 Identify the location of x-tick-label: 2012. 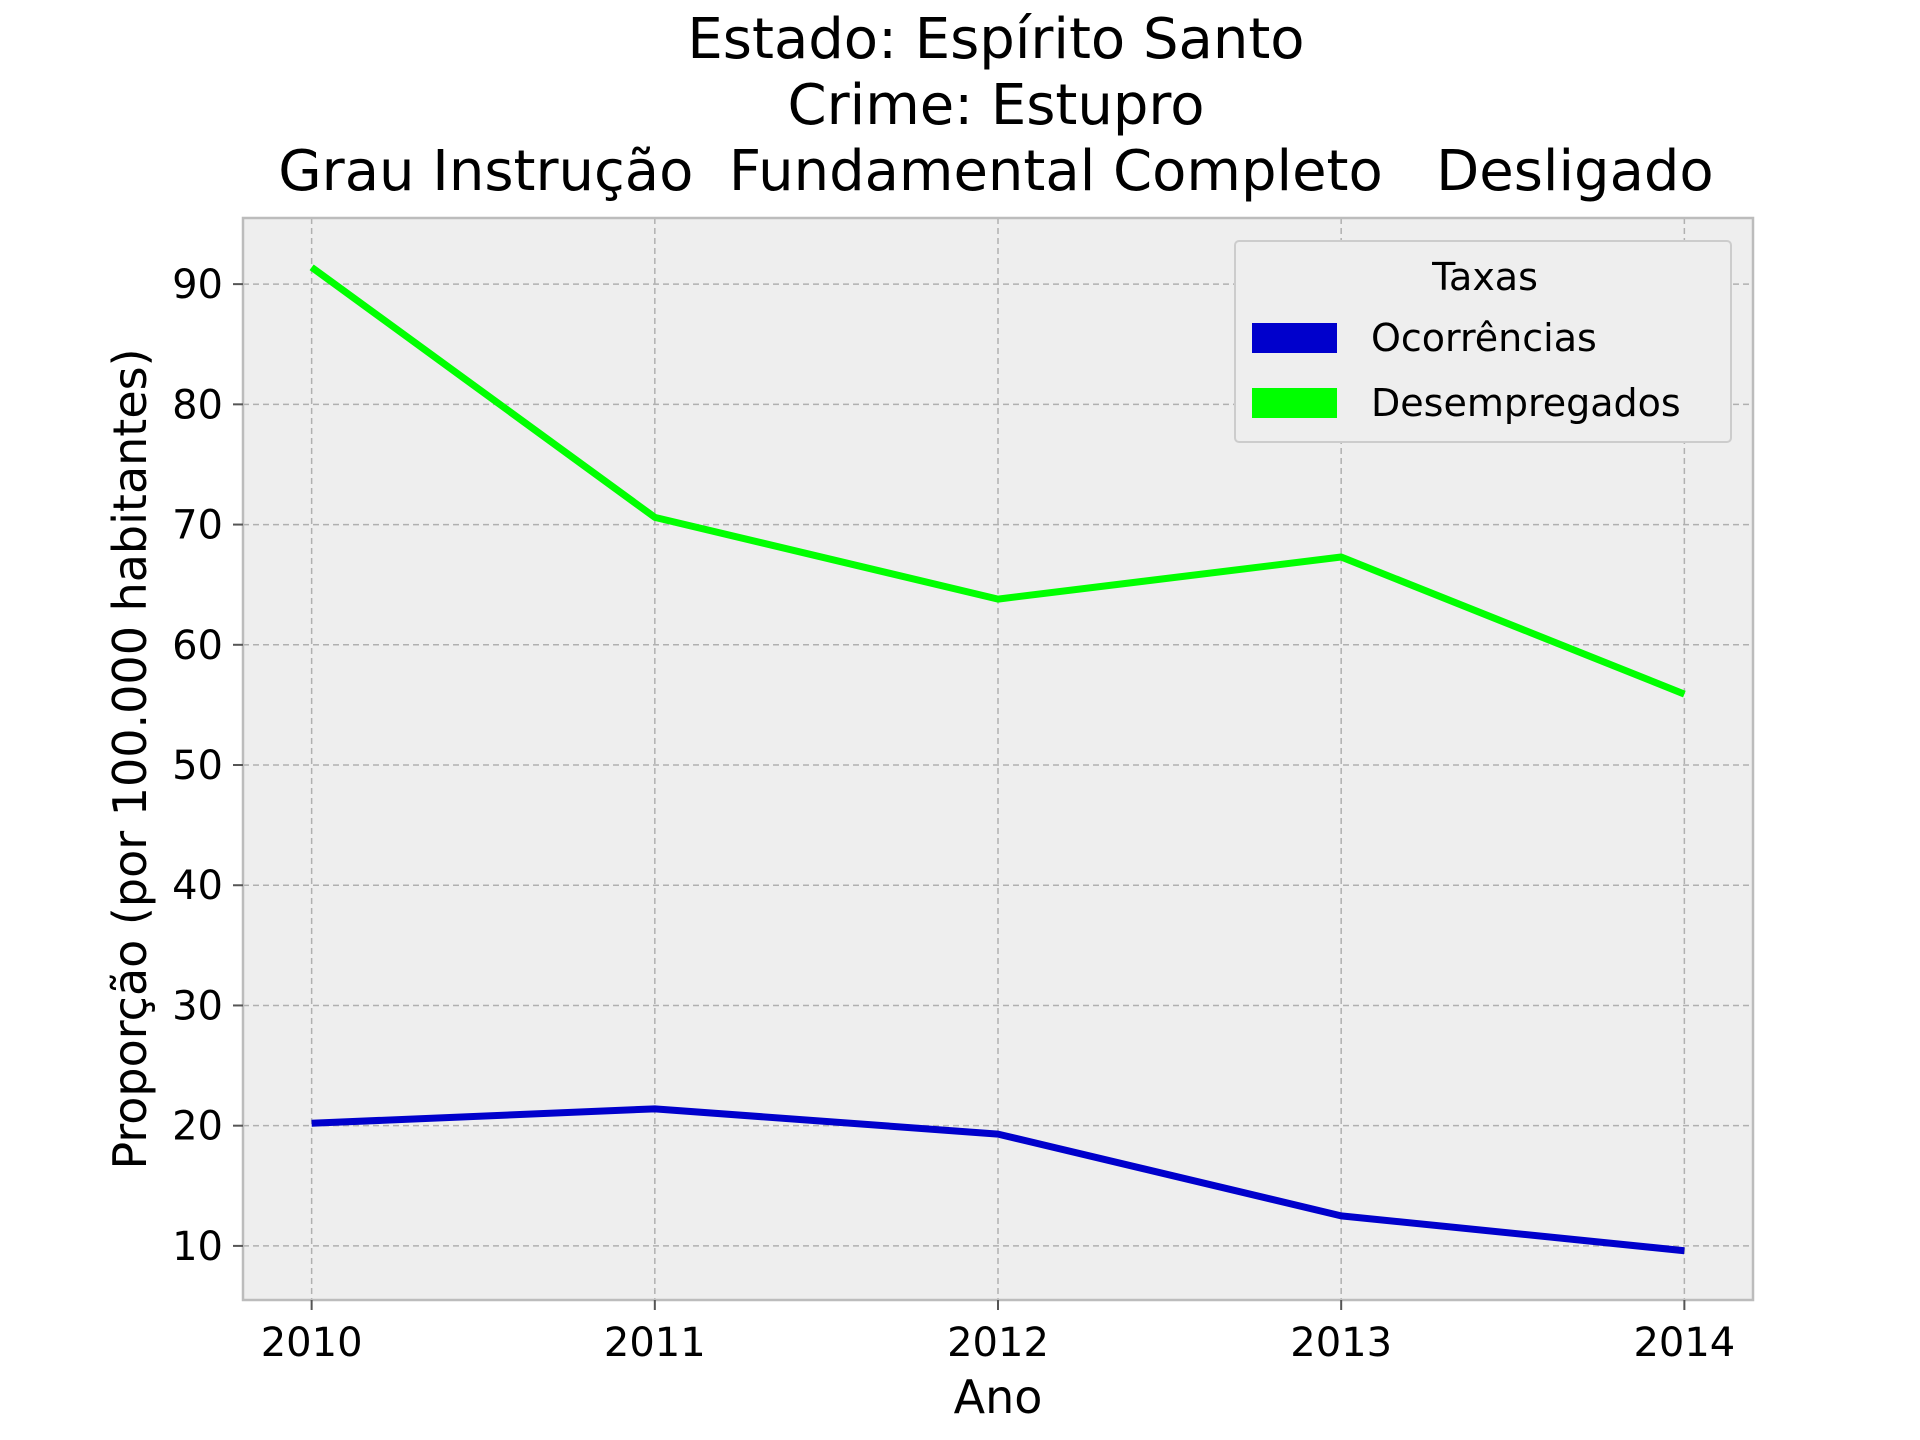
(998, 1343).